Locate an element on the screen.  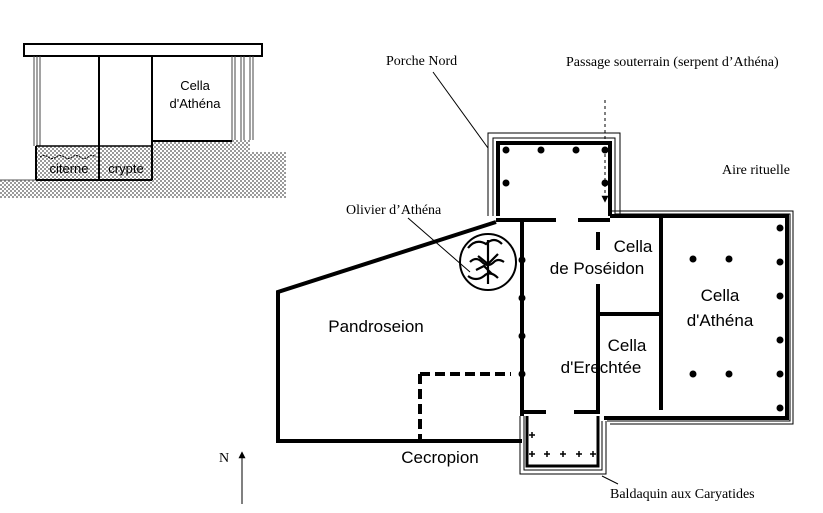
cella-athena-columns is located at coordinates (711, 316).